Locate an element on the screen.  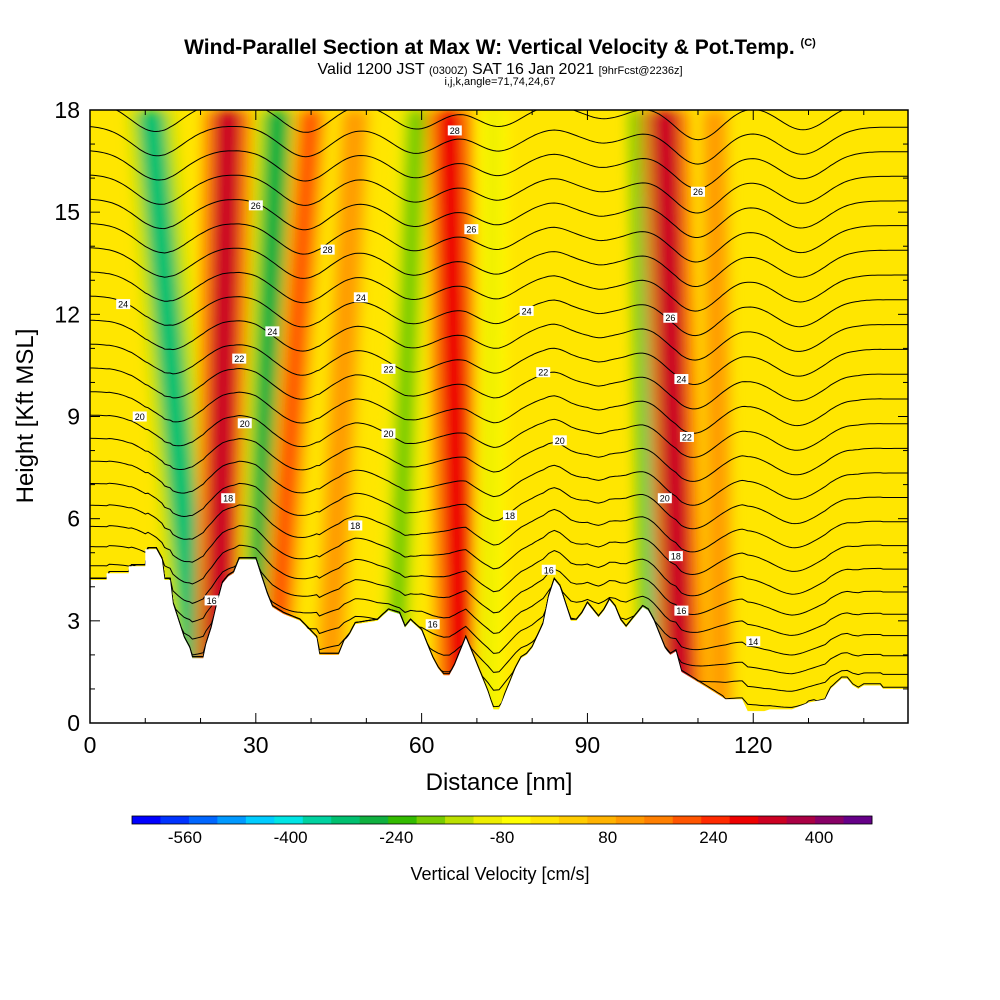
y-tick-label: 9 is located at coordinates (73, 417).